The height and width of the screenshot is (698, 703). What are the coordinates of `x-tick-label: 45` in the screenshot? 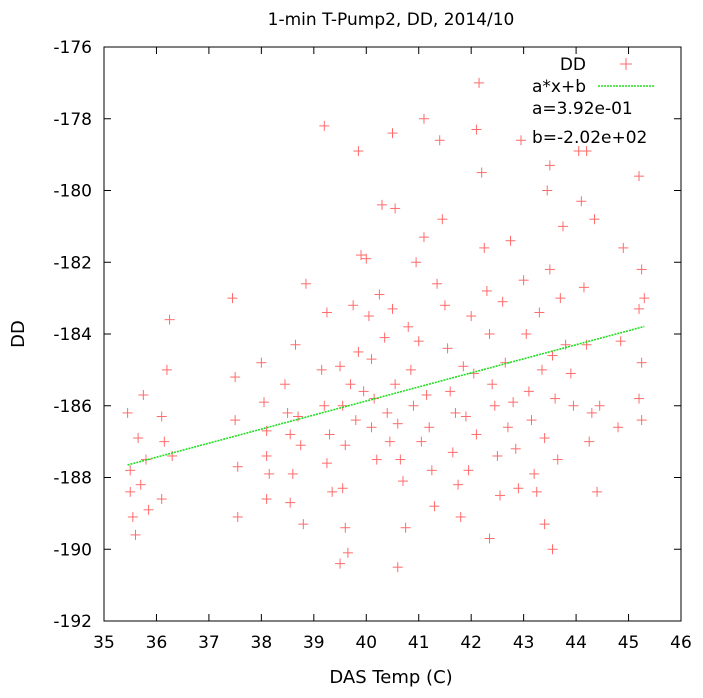 It's located at (629, 643).